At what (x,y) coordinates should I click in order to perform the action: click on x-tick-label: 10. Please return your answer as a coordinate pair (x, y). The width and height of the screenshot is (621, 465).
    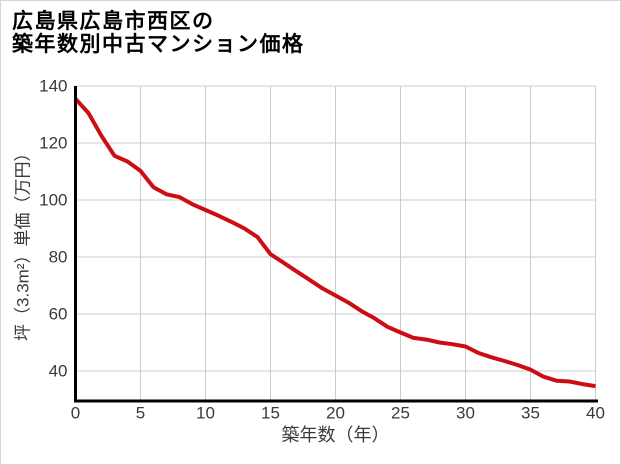
    Looking at the image, I should click on (205, 413).